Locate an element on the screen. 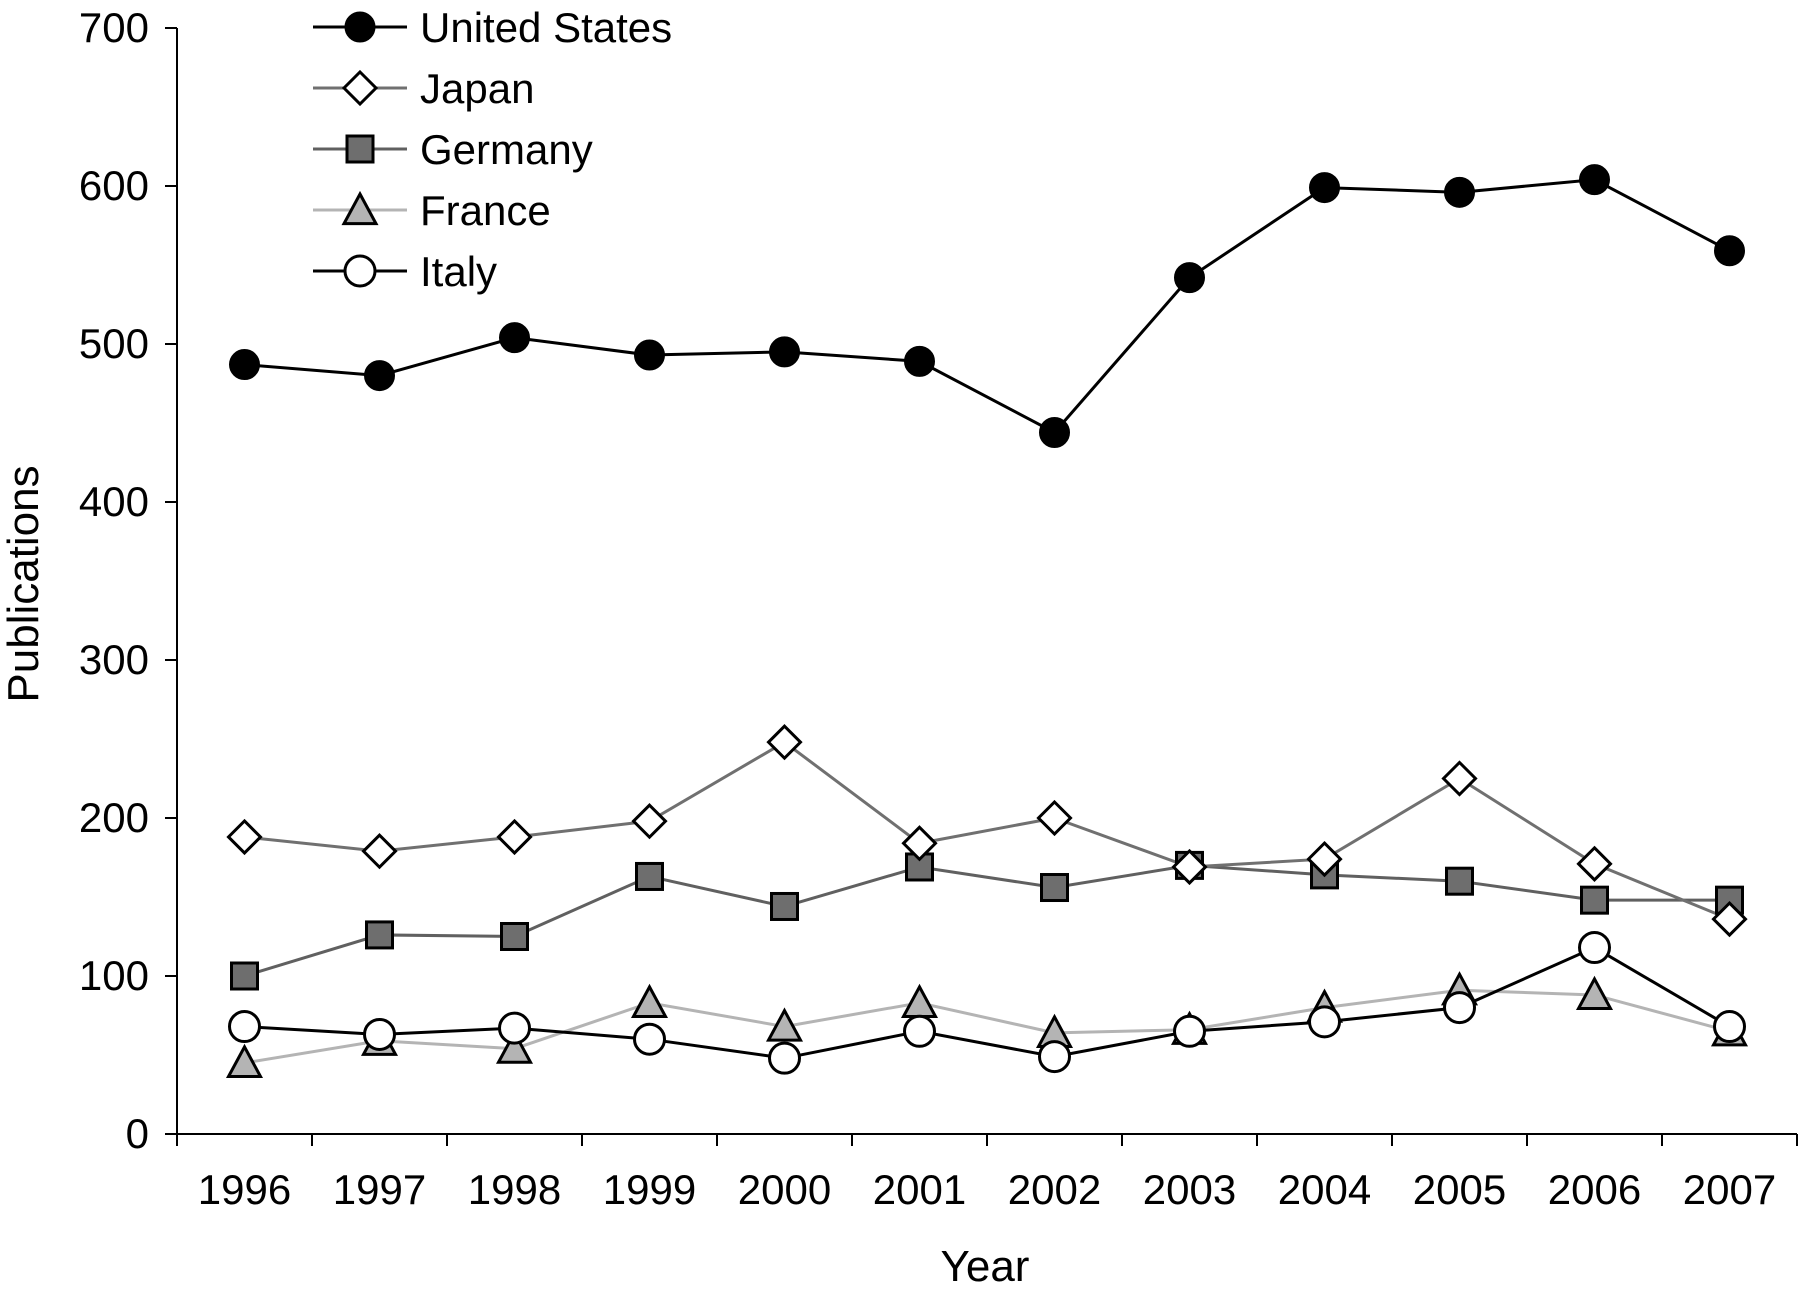 The height and width of the screenshot is (1292, 1800). legend-label: Japan is located at coordinates (477, 88).